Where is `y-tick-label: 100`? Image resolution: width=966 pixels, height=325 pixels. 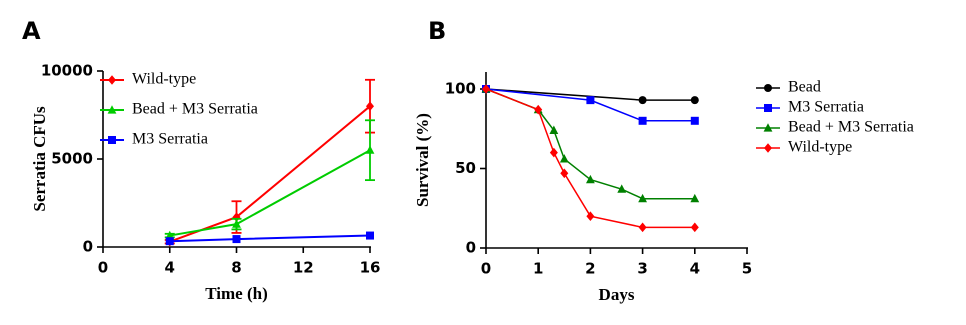
y-tick-label: 100 is located at coordinates (460, 89).